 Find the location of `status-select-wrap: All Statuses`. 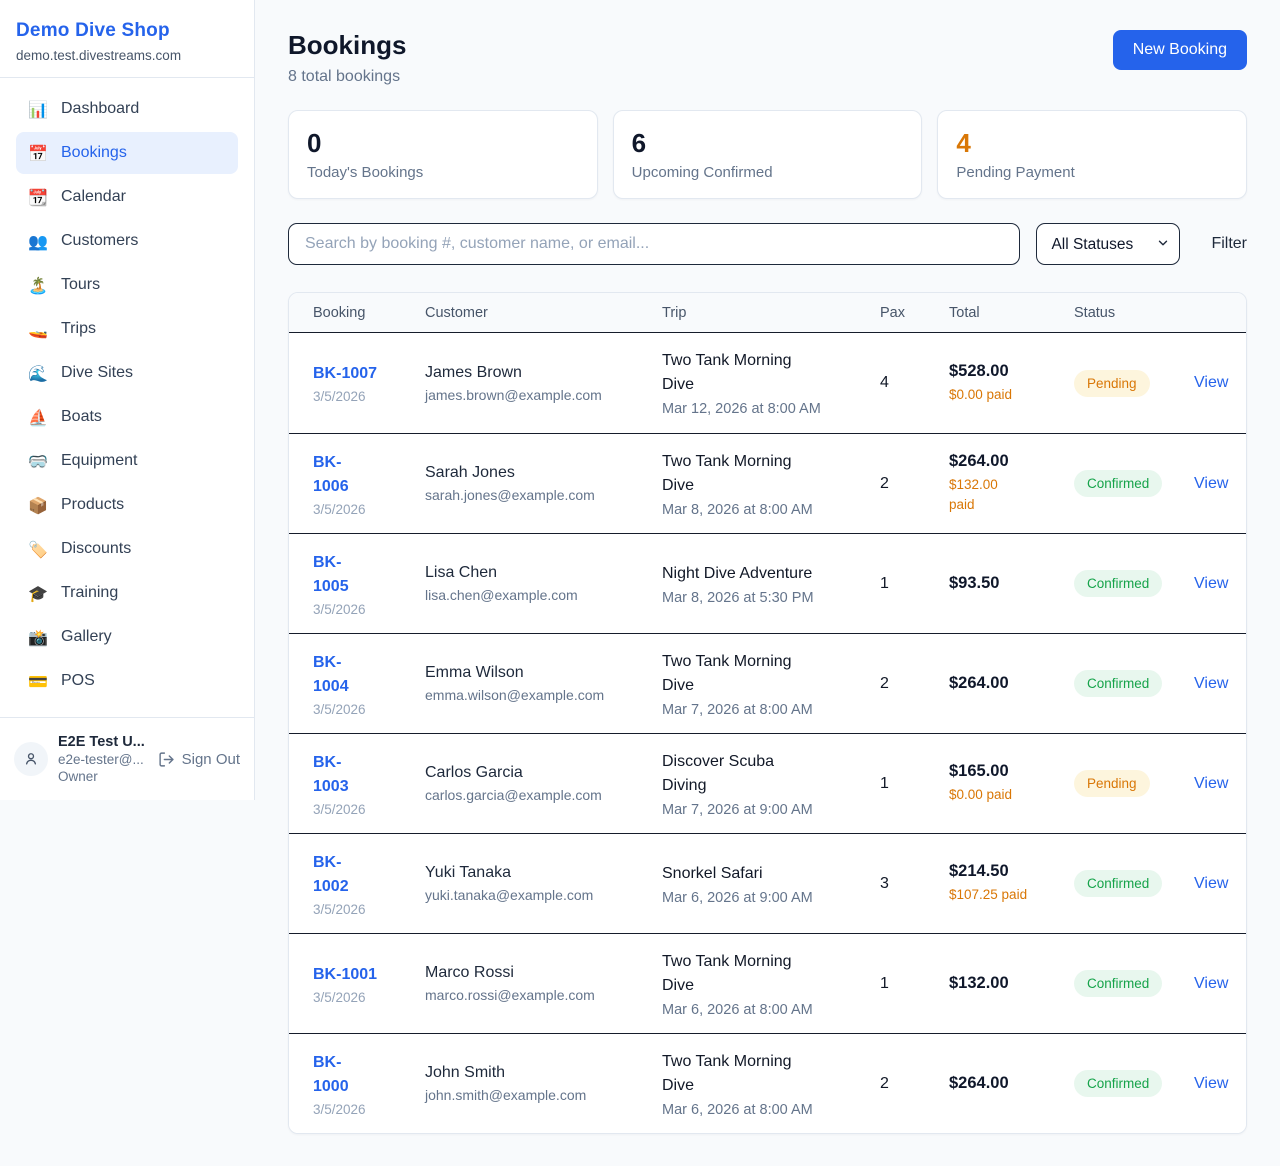

status-select-wrap: All Statuses is located at coordinates (1108, 244).